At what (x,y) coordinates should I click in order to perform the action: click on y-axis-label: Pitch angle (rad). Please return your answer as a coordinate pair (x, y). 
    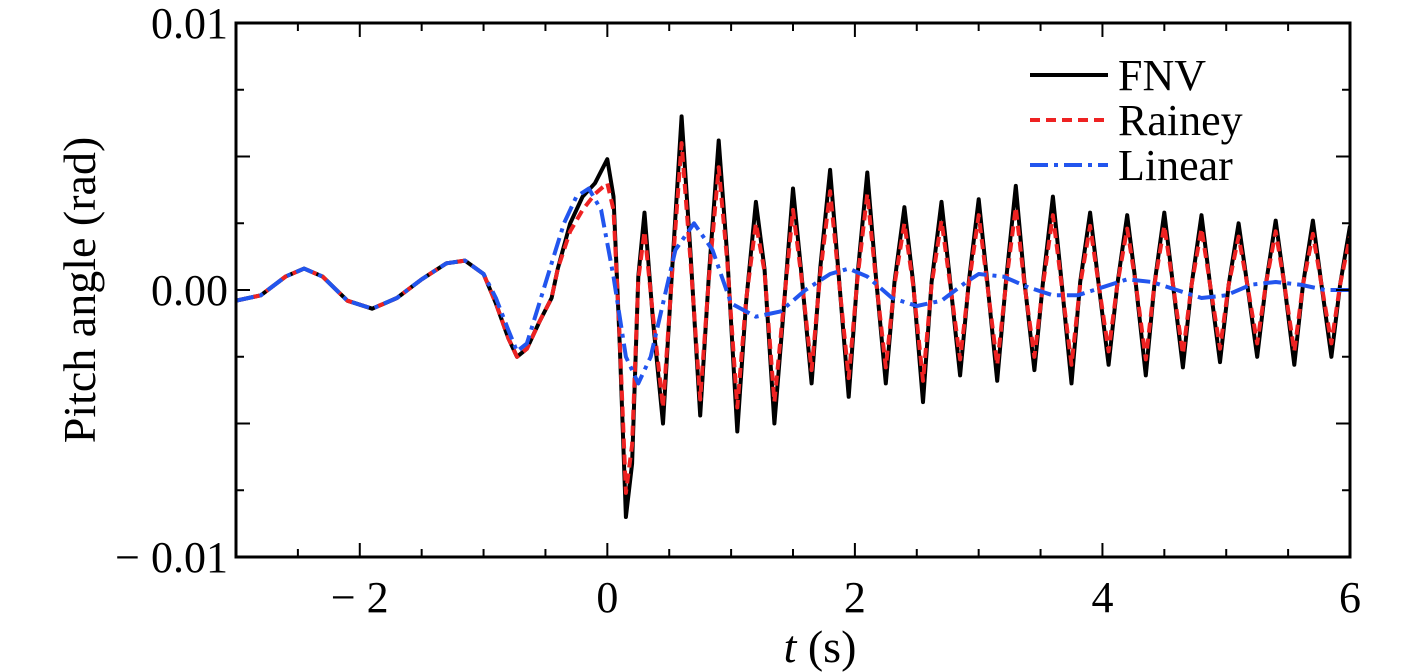
    Looking at the image, I should click on (79, 290).